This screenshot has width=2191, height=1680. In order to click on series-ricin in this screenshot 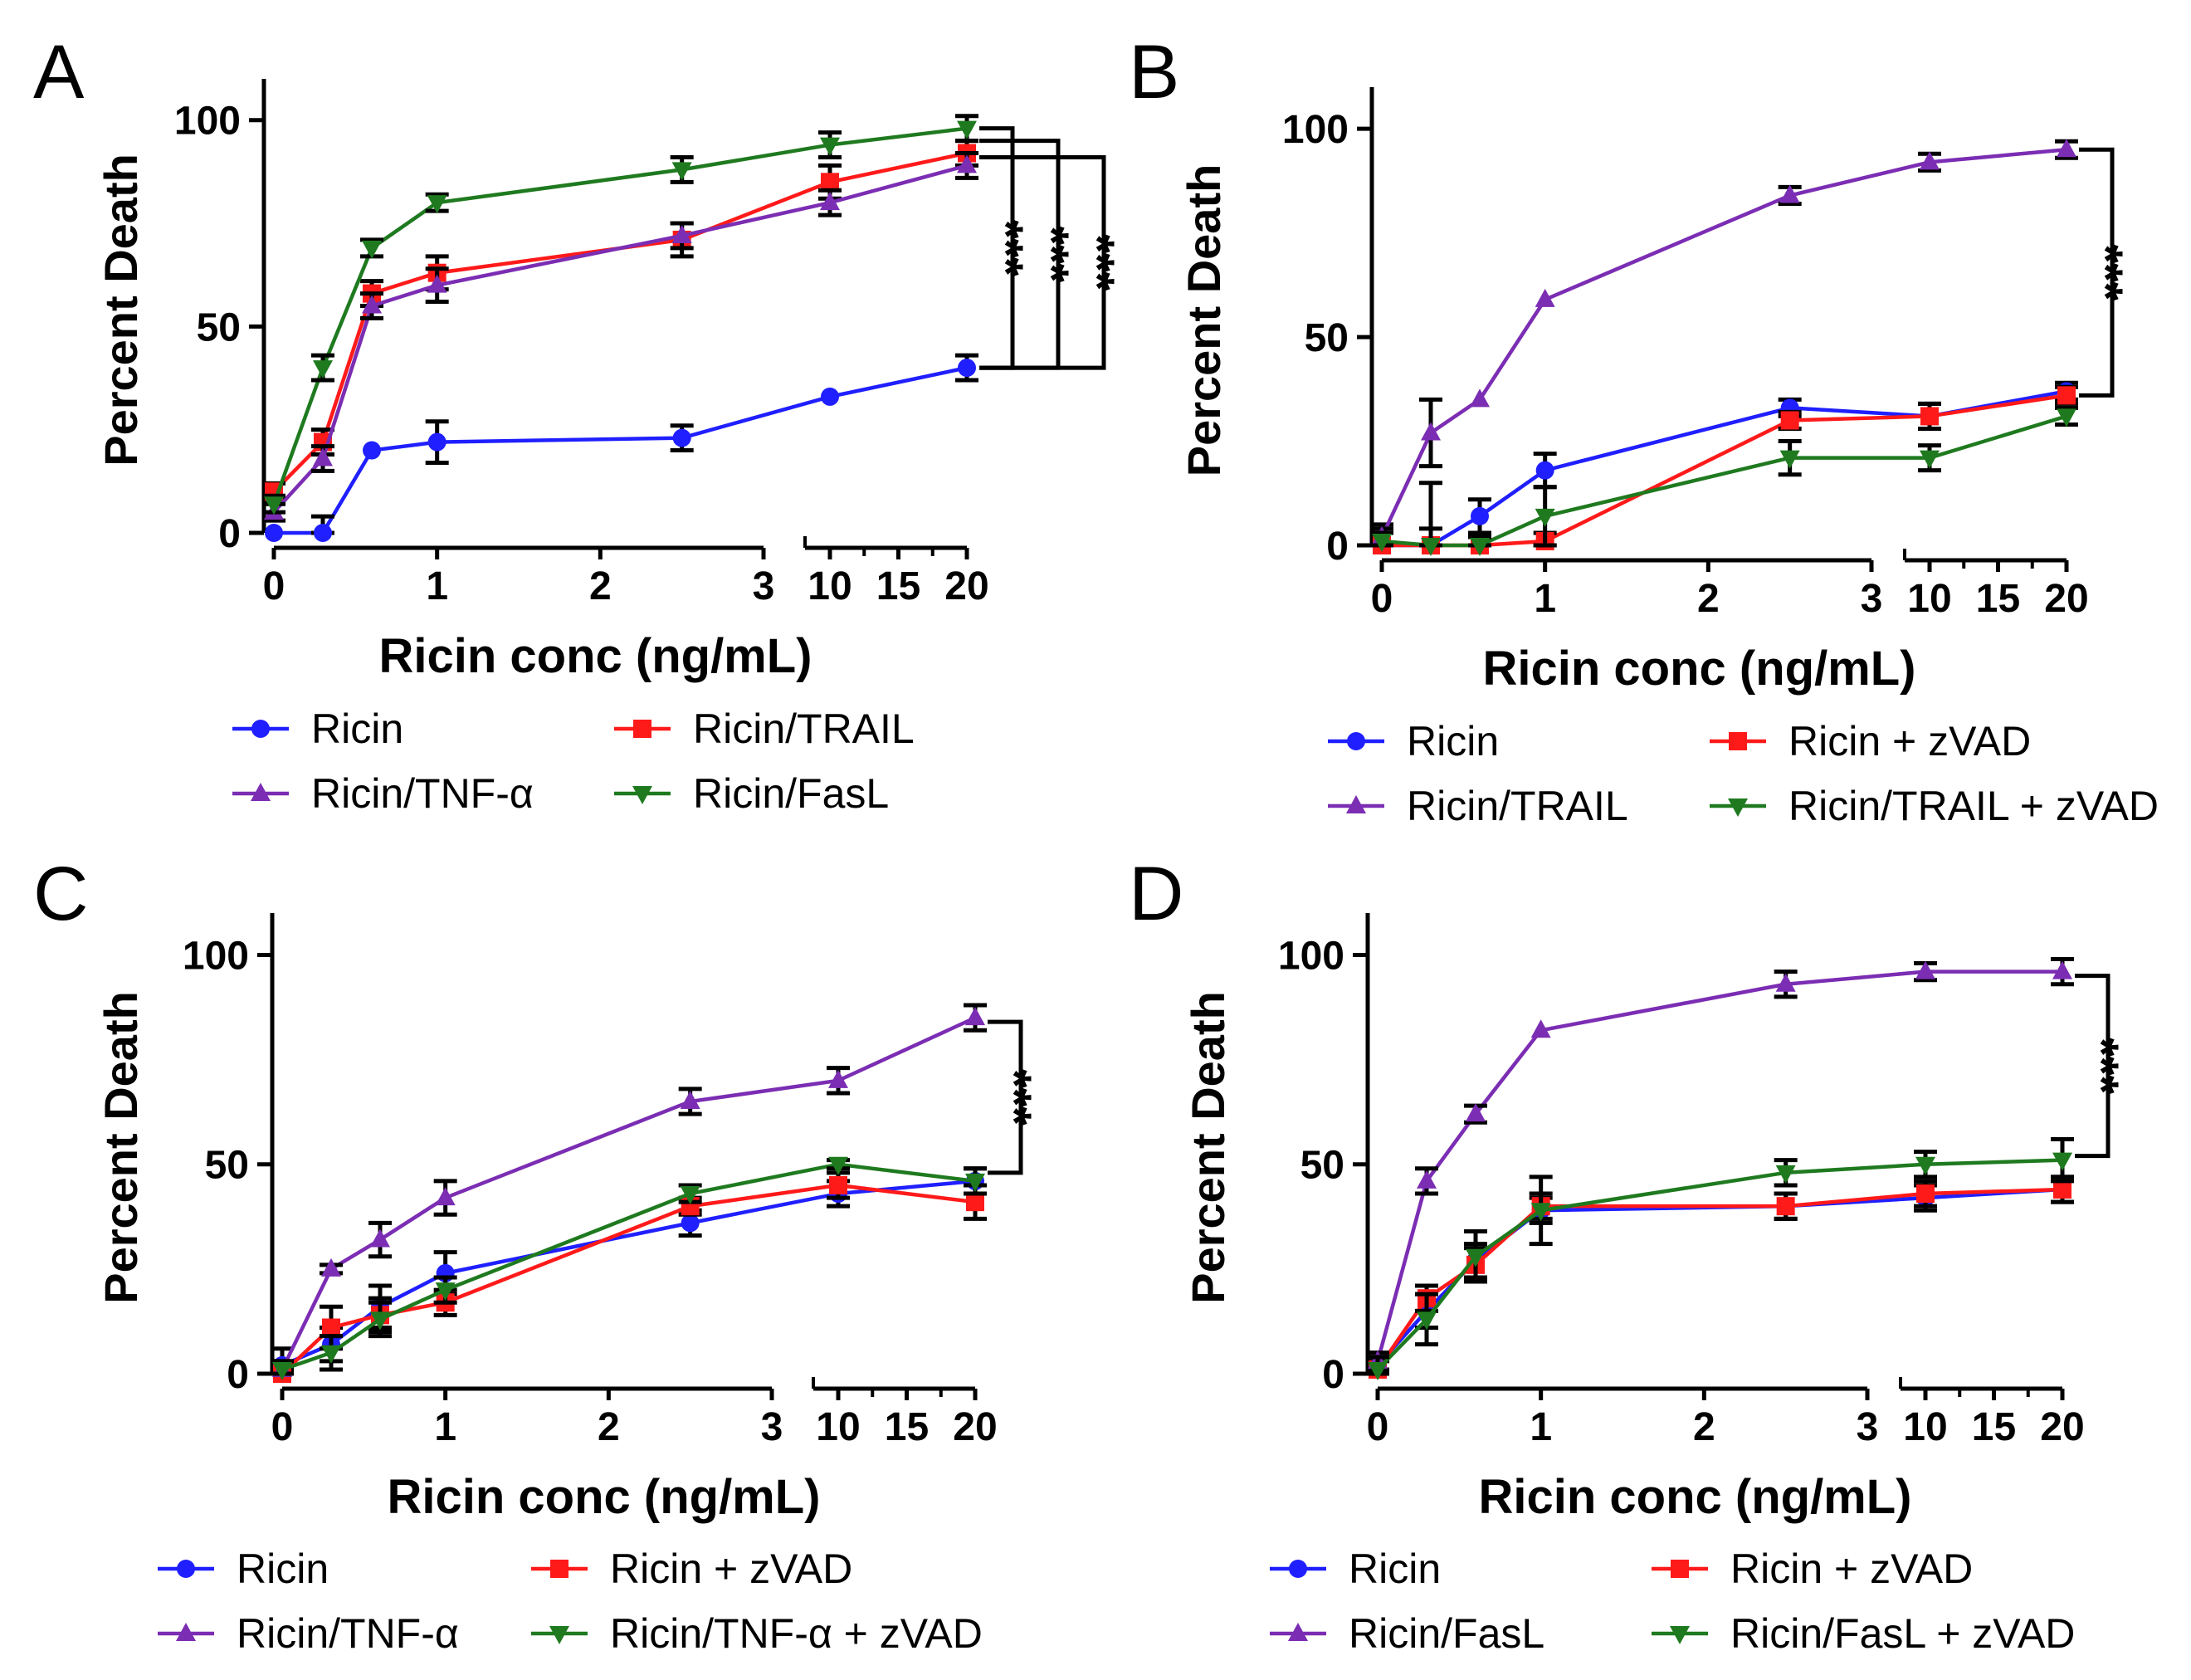, I will do `click(629, 1271)`.